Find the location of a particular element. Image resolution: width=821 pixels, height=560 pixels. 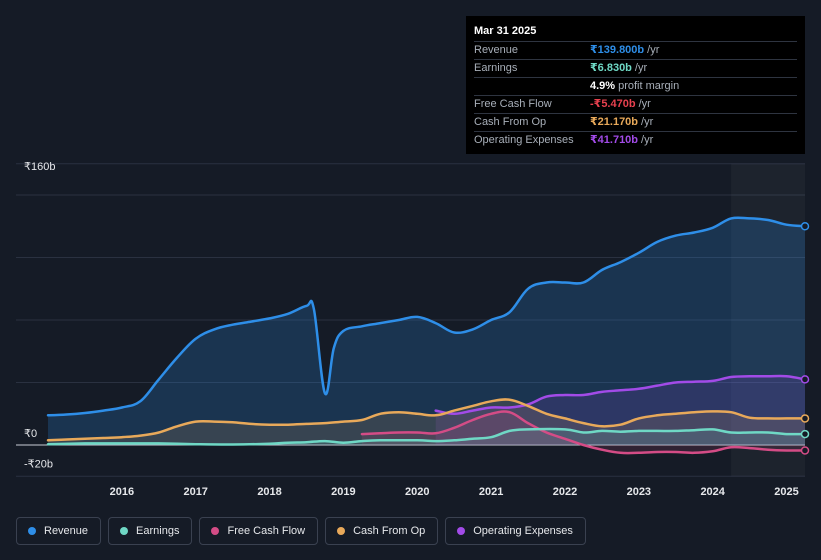

free-cash-flow-end-marker is located at coordinates (805, 450).